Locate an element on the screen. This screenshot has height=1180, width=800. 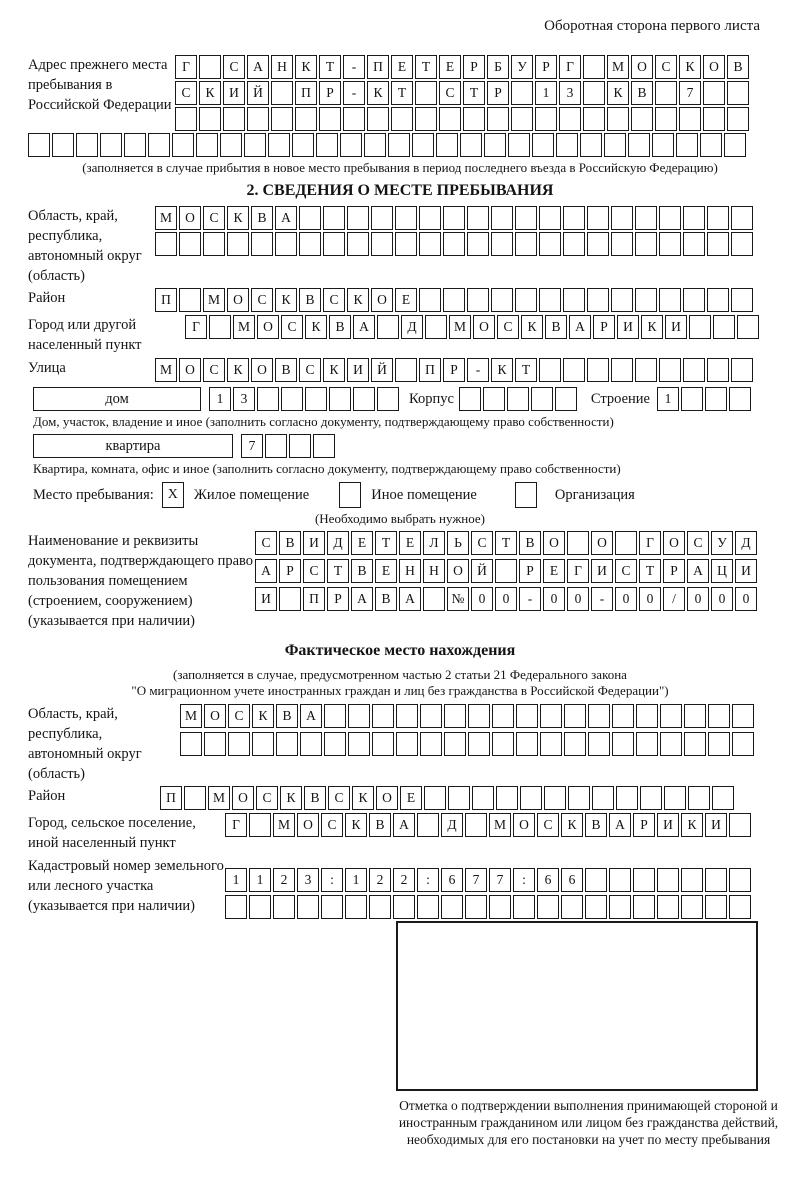
char-cell: / is located at coordinates (674, 599).